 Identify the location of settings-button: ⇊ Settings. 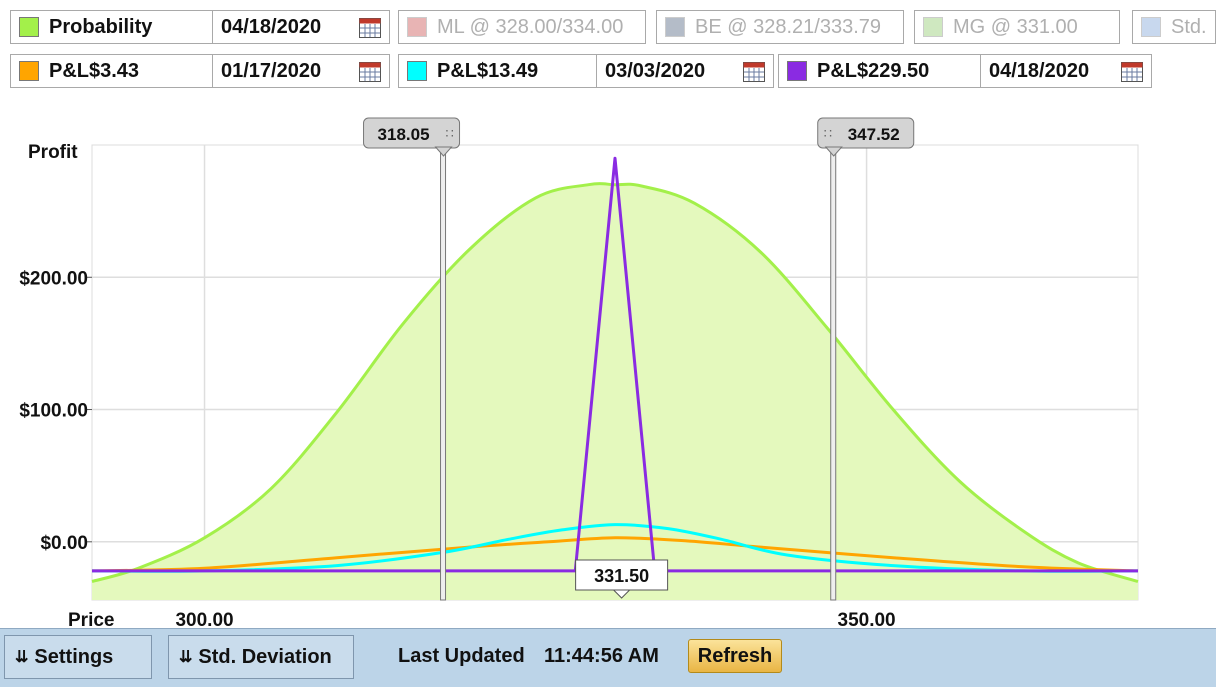
(78, 657).